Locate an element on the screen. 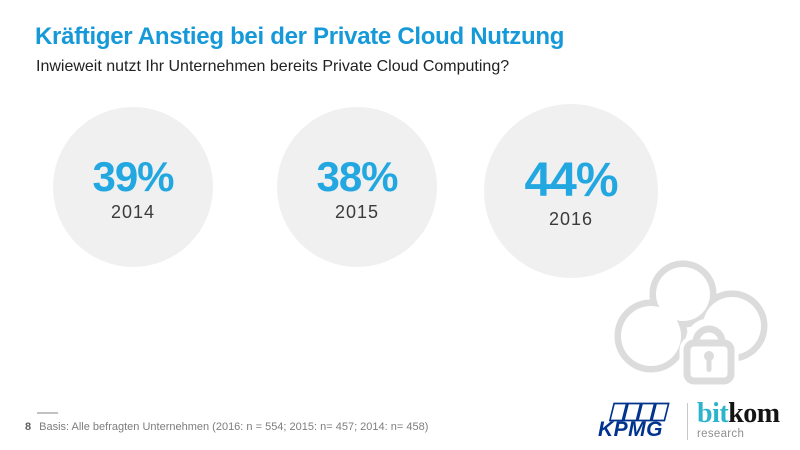 The width and height of the screenshot is (800, 450). stat-value-2015: 38% is located at coordinates (357, 176).